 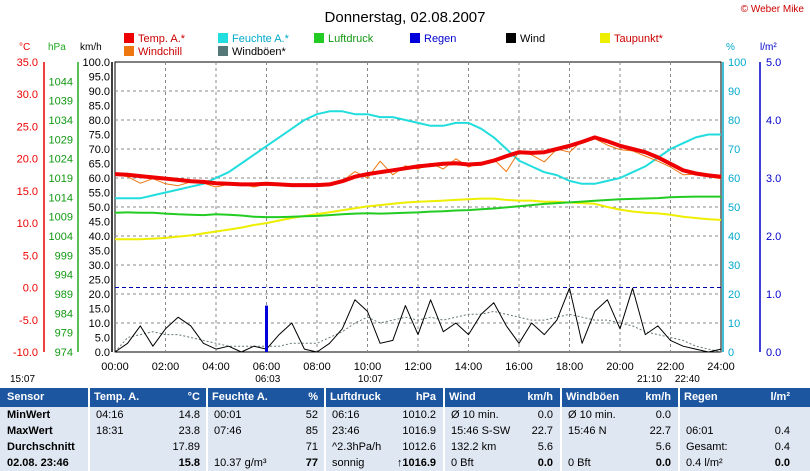 What do you see at coordinates (189, 415) in the screenshot?
I see `table-cell-value: 14.8` at bounding box center [189, 415].